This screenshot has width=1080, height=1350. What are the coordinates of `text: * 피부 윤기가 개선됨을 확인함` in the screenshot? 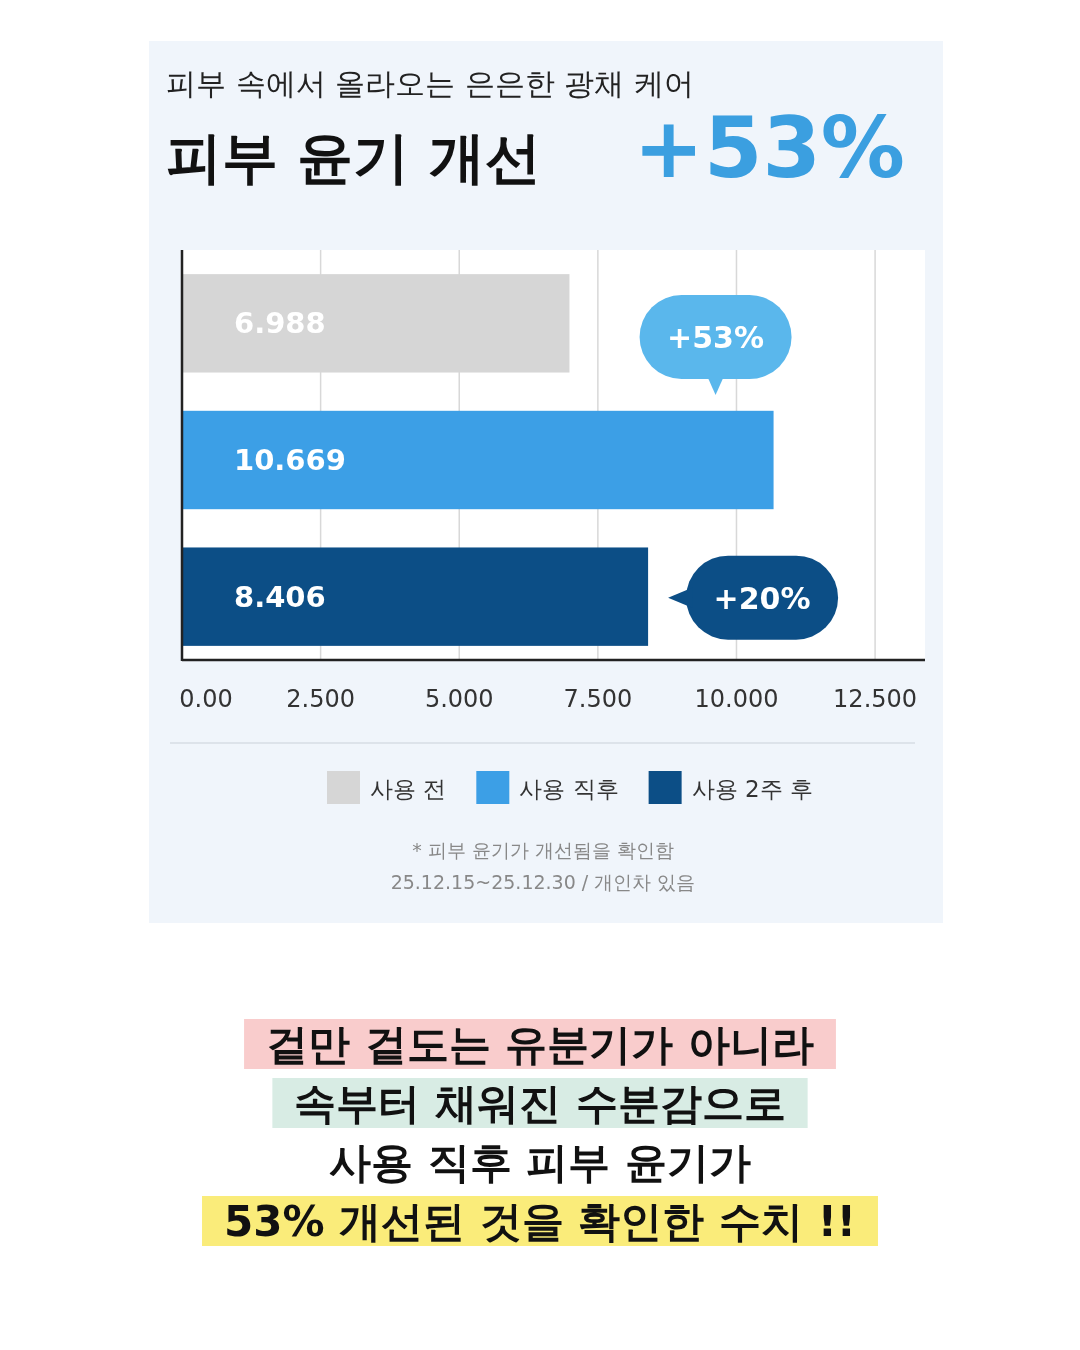 It's located at (543, 850).